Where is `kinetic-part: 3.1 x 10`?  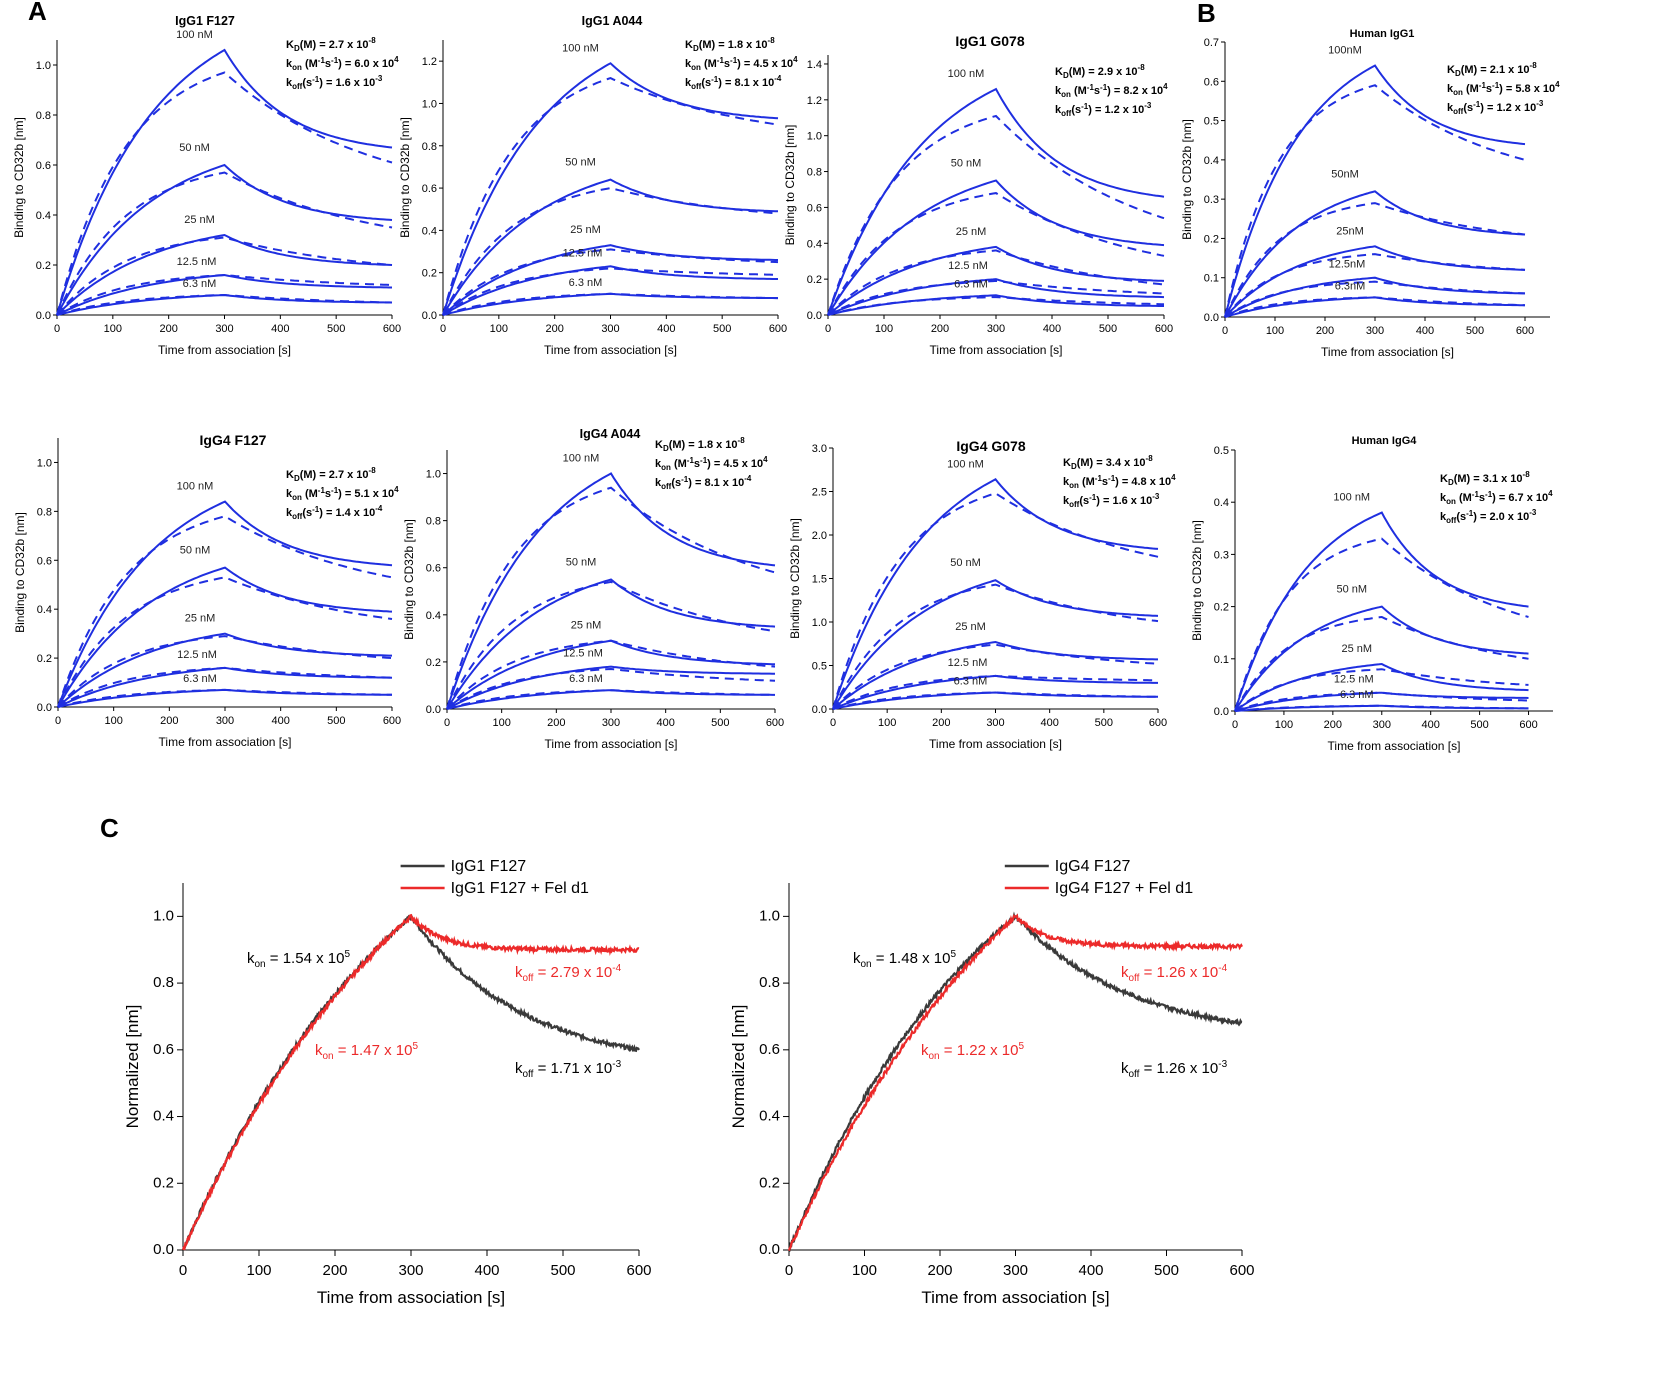
kinetic-part: 3.1 x 10 is located at coordinates (1503, 479).